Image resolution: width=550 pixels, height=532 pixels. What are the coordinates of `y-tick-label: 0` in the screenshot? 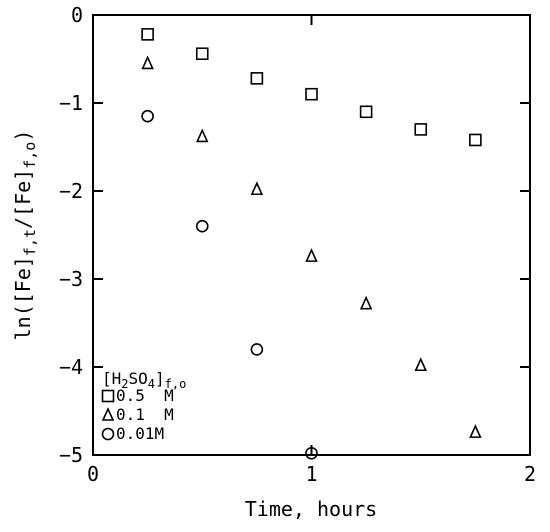 It's located at (77, 15).